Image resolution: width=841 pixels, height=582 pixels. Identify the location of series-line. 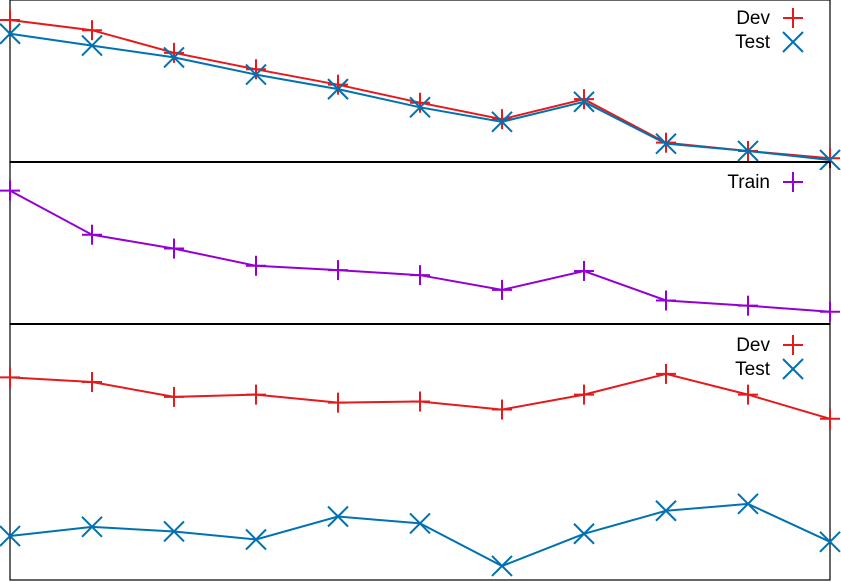
(420, 535).